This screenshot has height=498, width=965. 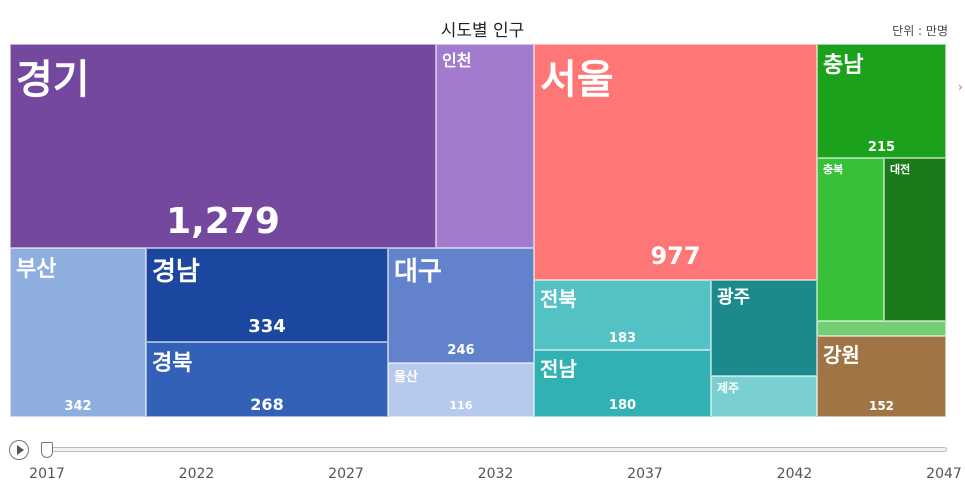 What do you see at coordinates (764, 328) in the screenshot?
I see `treemap-tile: 광주` at bounding box center [764, 328].